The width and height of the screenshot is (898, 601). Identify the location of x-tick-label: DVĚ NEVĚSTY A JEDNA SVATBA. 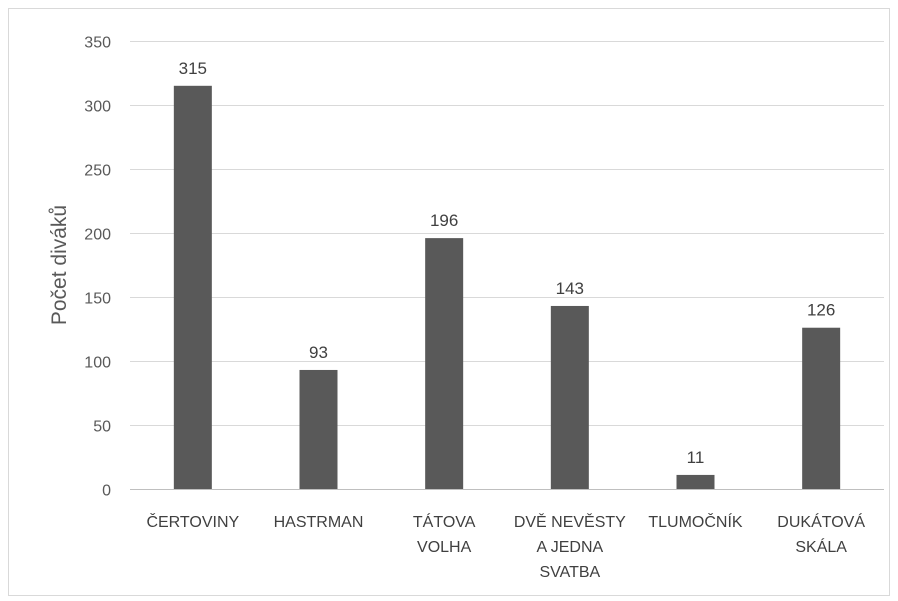
(570, 546).